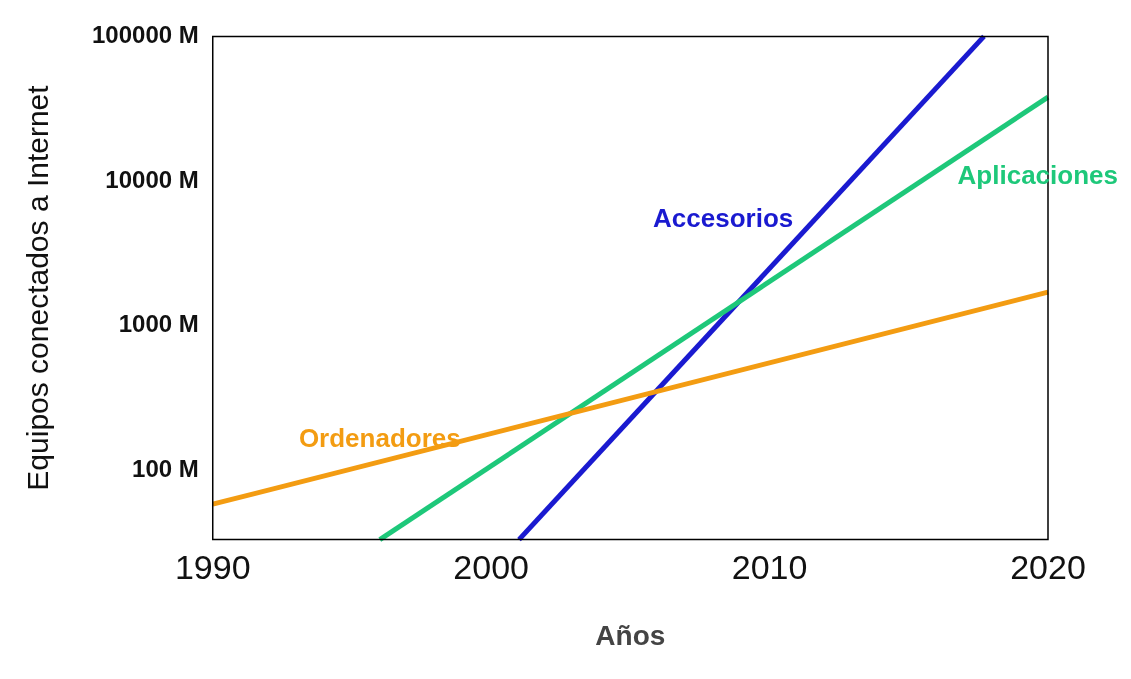 The image size is (1131, 679). Describe the element at coordinates (38, 287) in the screenshot. I see `y-axis-title: Equipos conectados a Internet` at that location.